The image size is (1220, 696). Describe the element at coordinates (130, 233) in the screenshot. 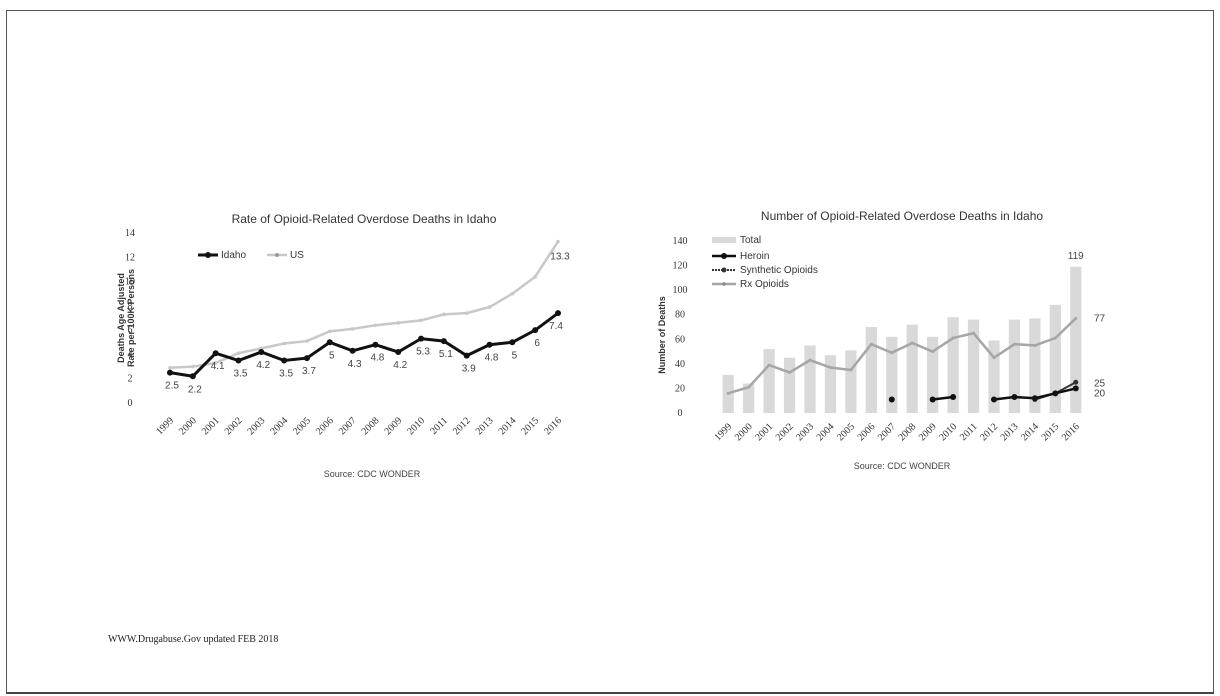

I see `y-tick-label: 14` at that location.